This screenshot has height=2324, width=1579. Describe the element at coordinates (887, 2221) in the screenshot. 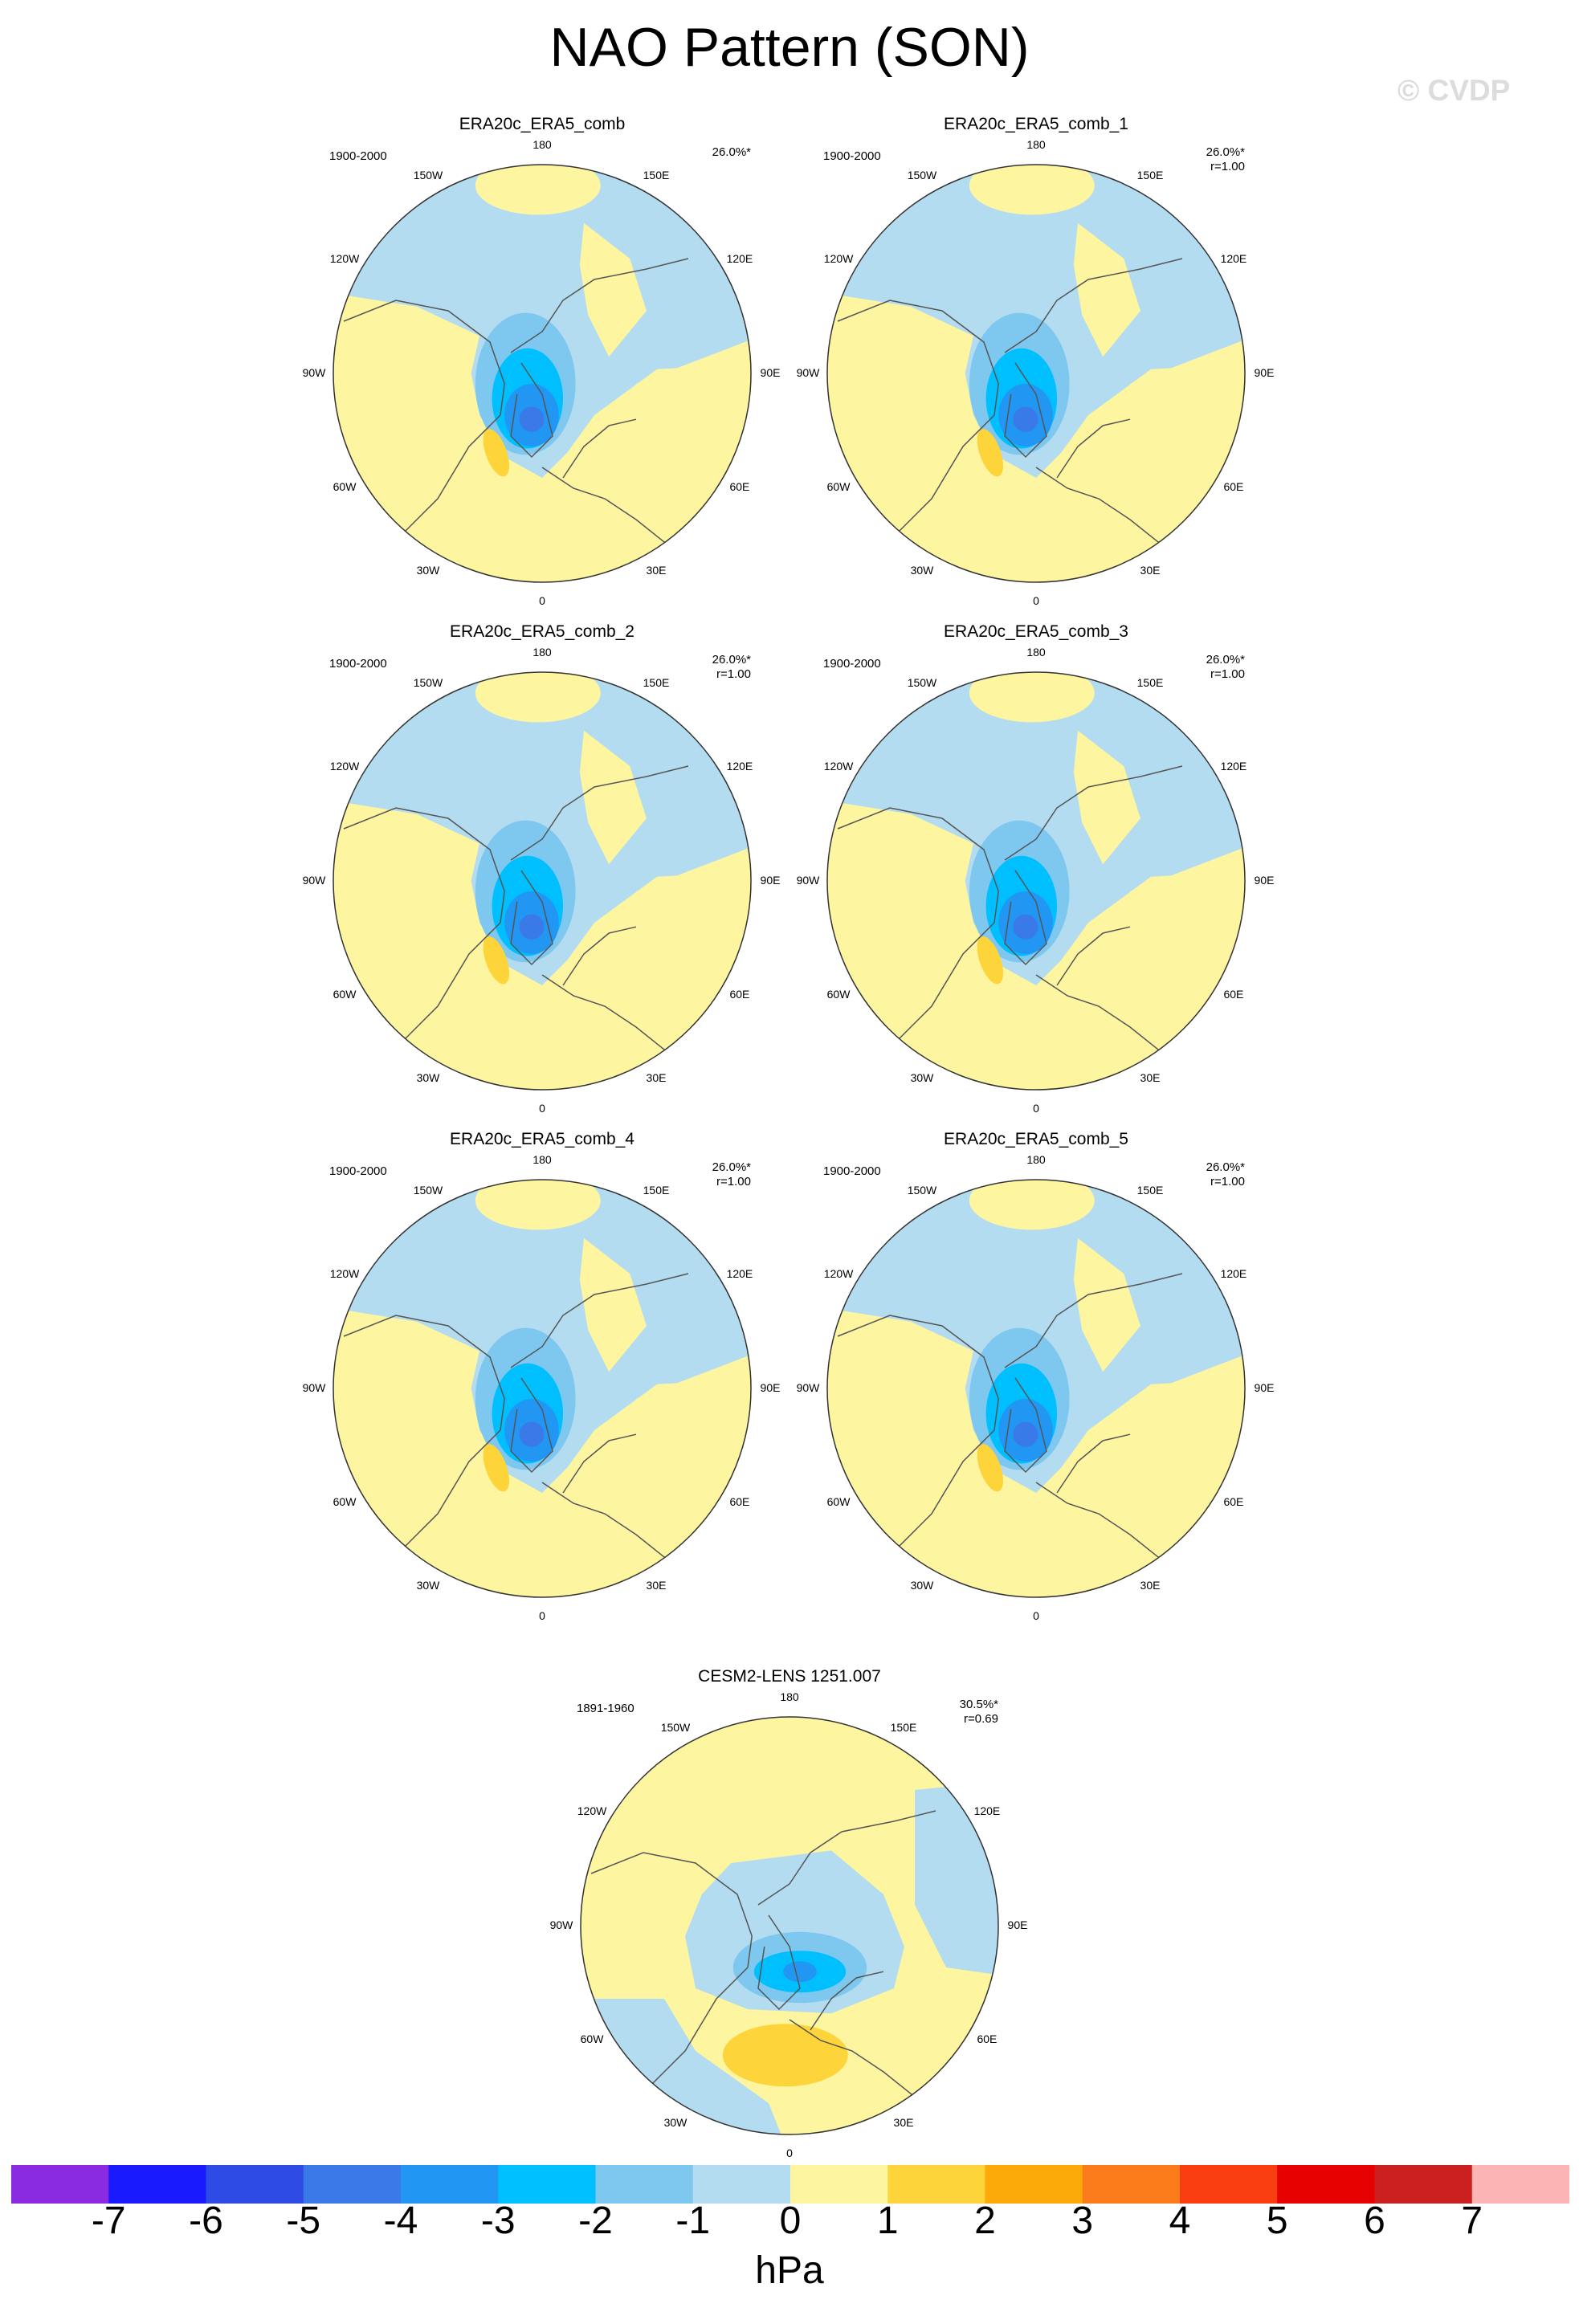

I see `colorbar-tick-label: 1` at that location.